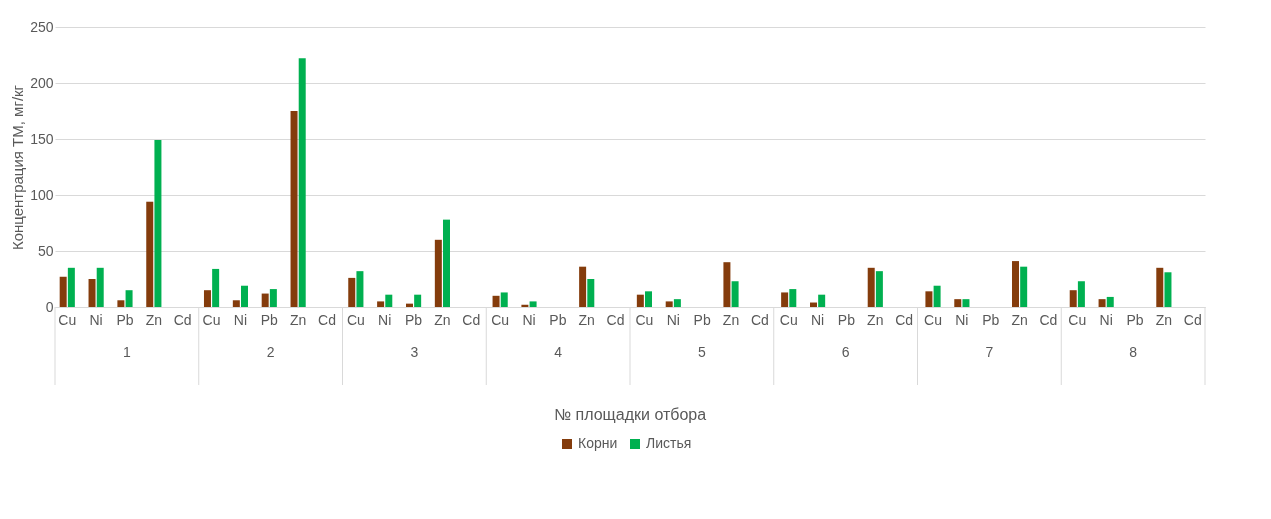 This screenshot has width=1271, height=519. What do you see at coordinates (45, 250) in the screenshot?
I see `y-tick-label: 50` at bounding box center [45, 250].